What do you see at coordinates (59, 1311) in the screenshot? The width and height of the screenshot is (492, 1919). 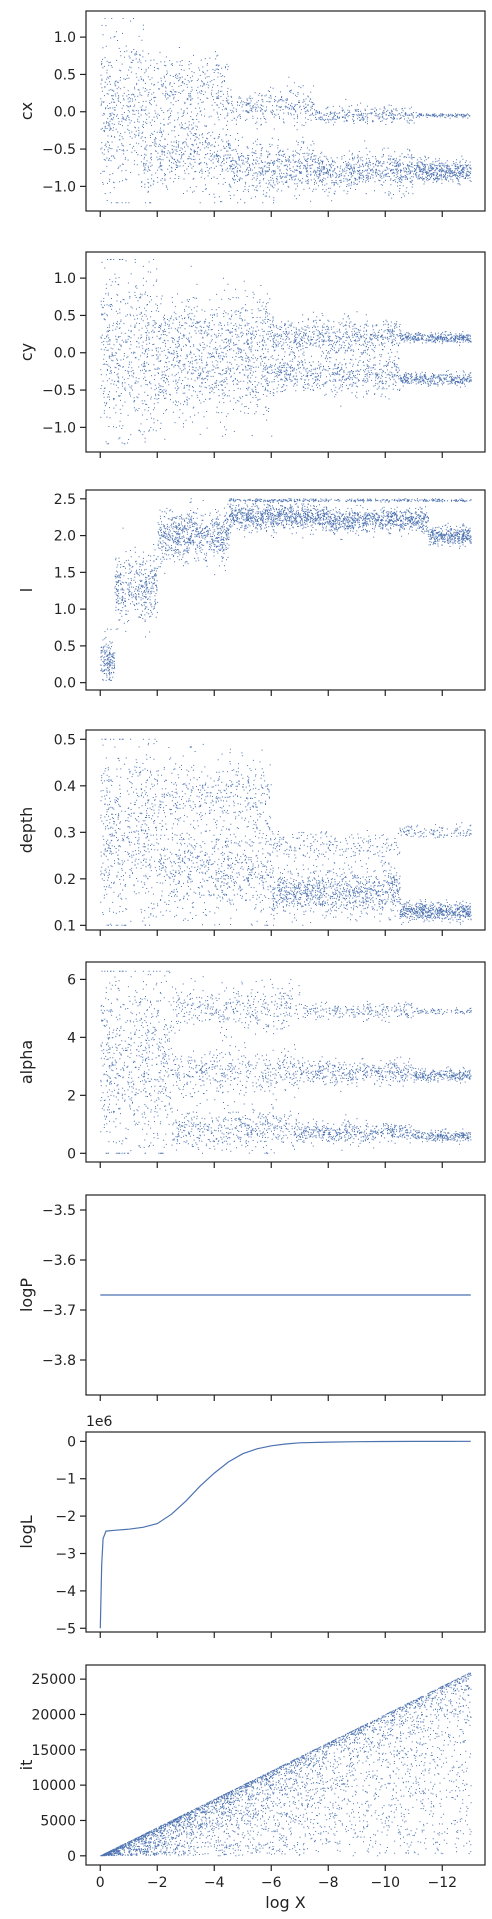 I see `y-tick-label: −3.7` at bounding box center [59, 1311].